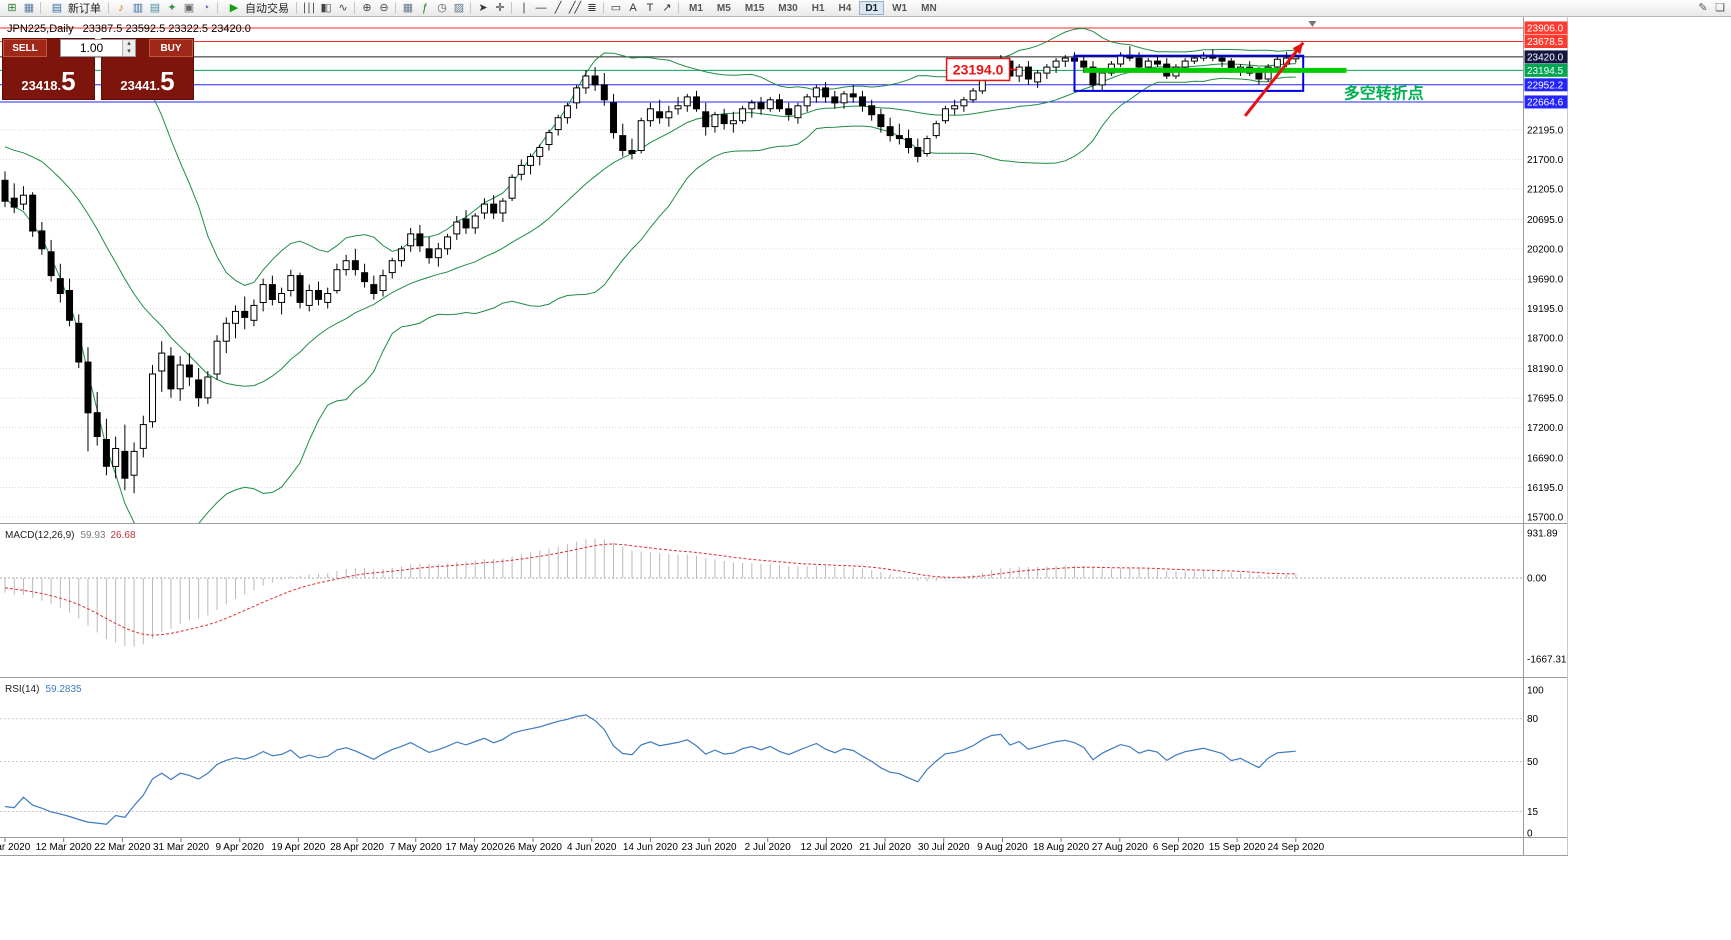 Image resolution: width=1731 pixels, height=940 pixels. I want to click on timeframe-h4: H4, so click(845, 8).